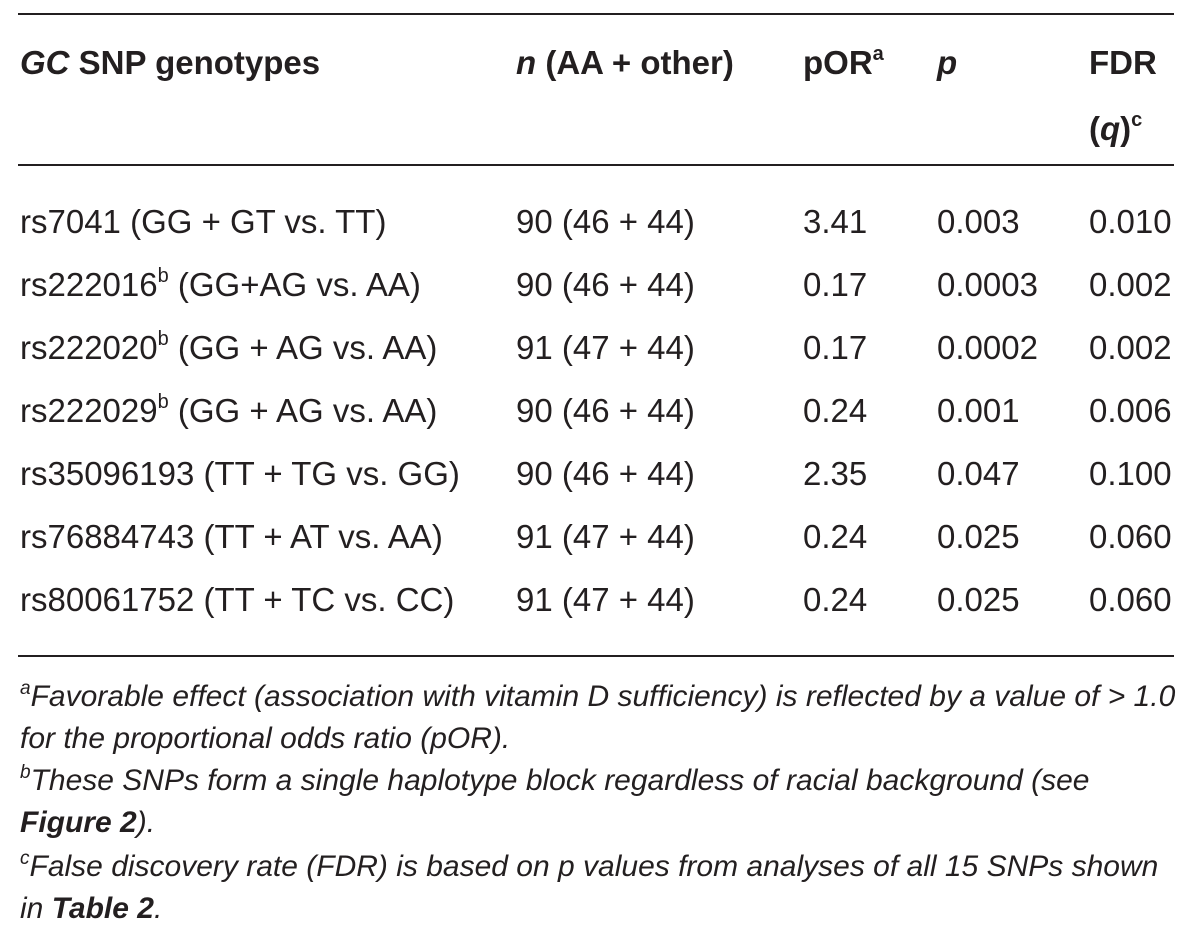 This screenshot has height=943, width=1200. Describe the element at coordinates (1130, 221) in the screenshot. I see `fdr-cell: 0.010` at that location.